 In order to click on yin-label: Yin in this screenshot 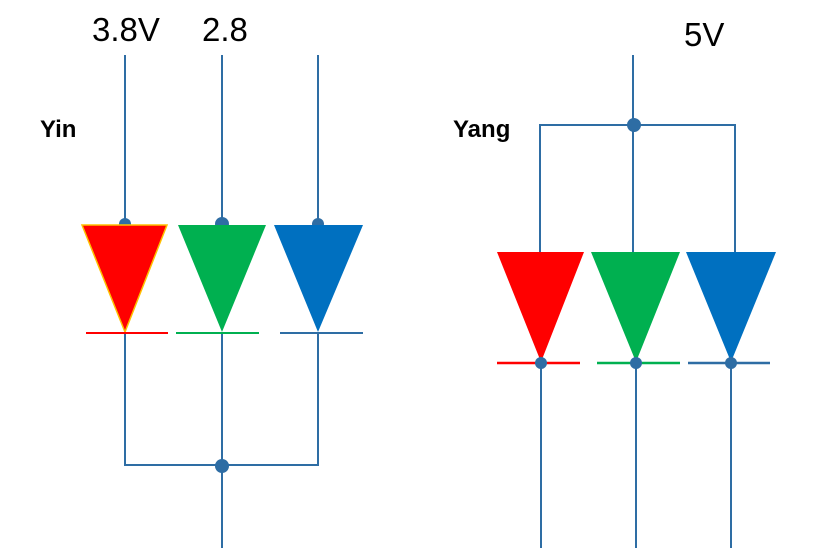, I will do `click(58, 129)`.